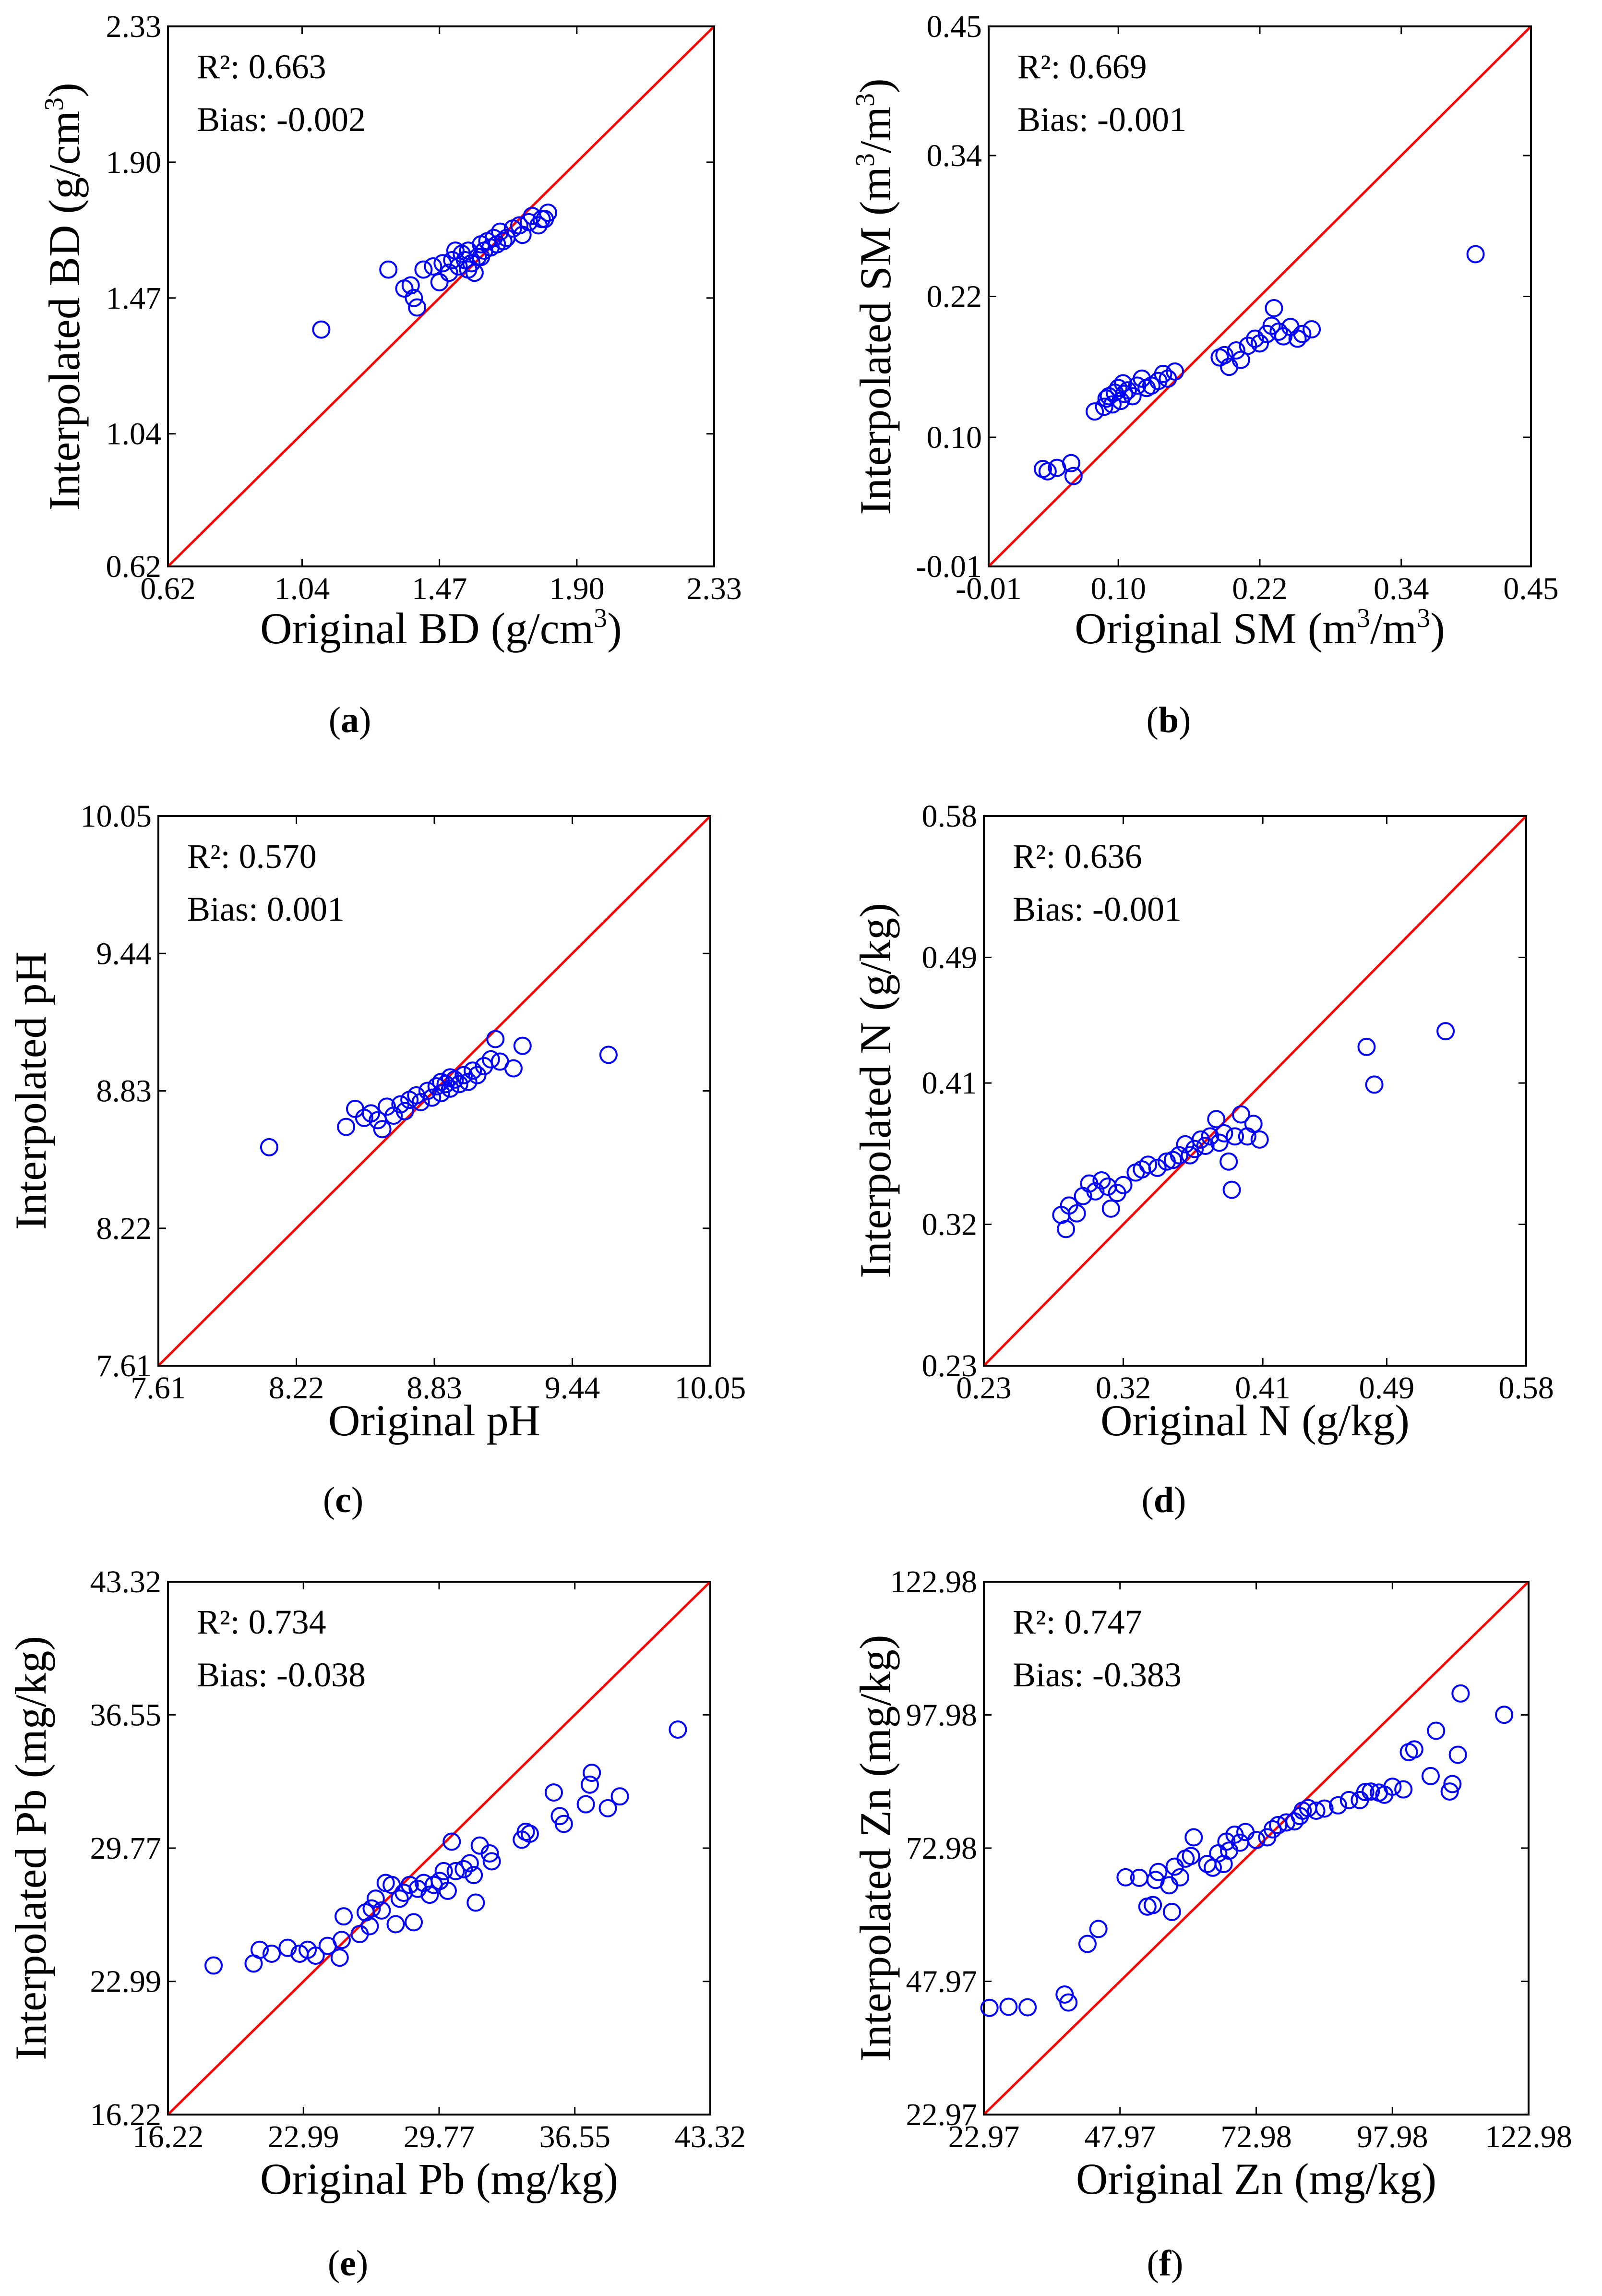 Image resolution: width=1602 pixels, height=2296 pixels. I want to click on y-tick-label: 22.99, so click(126, 1981).